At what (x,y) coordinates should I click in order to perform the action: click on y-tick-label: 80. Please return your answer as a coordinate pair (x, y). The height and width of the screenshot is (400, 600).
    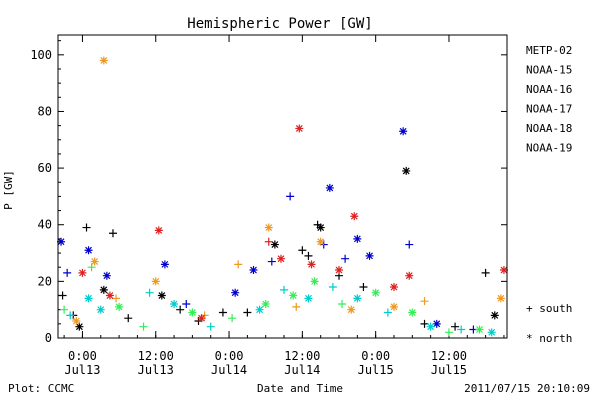
    Looking at the image, I should click on (45, 111).